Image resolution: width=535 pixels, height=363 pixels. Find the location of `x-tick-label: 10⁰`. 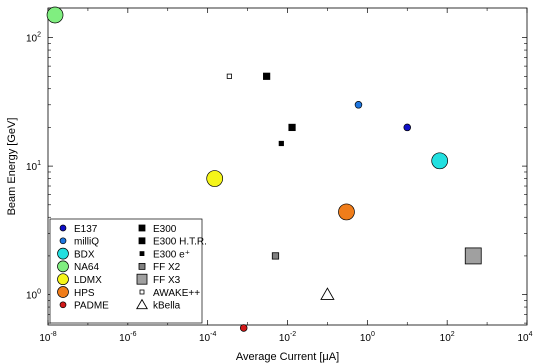

x-tick-label: 10⁰ is located at coordinates (367, 337).